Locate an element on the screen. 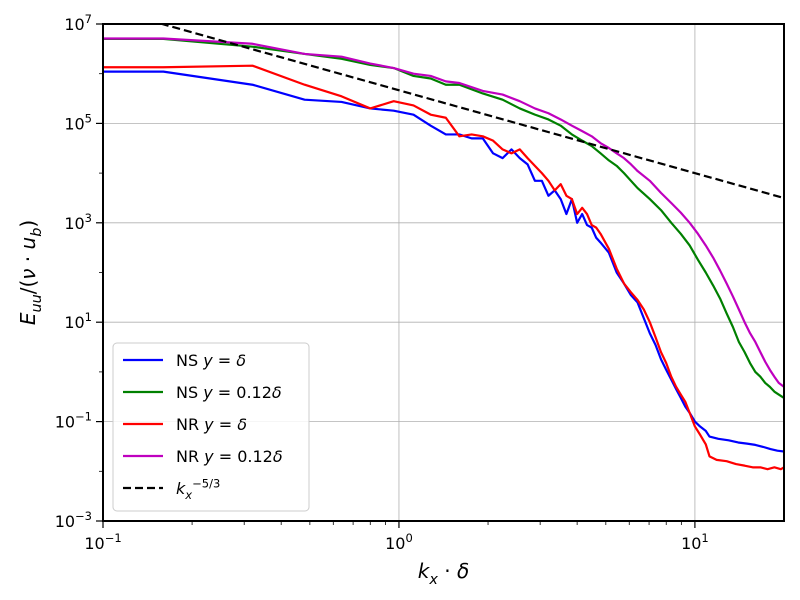  x-axis-title: kx · δ is located at coordinates (443, 573).